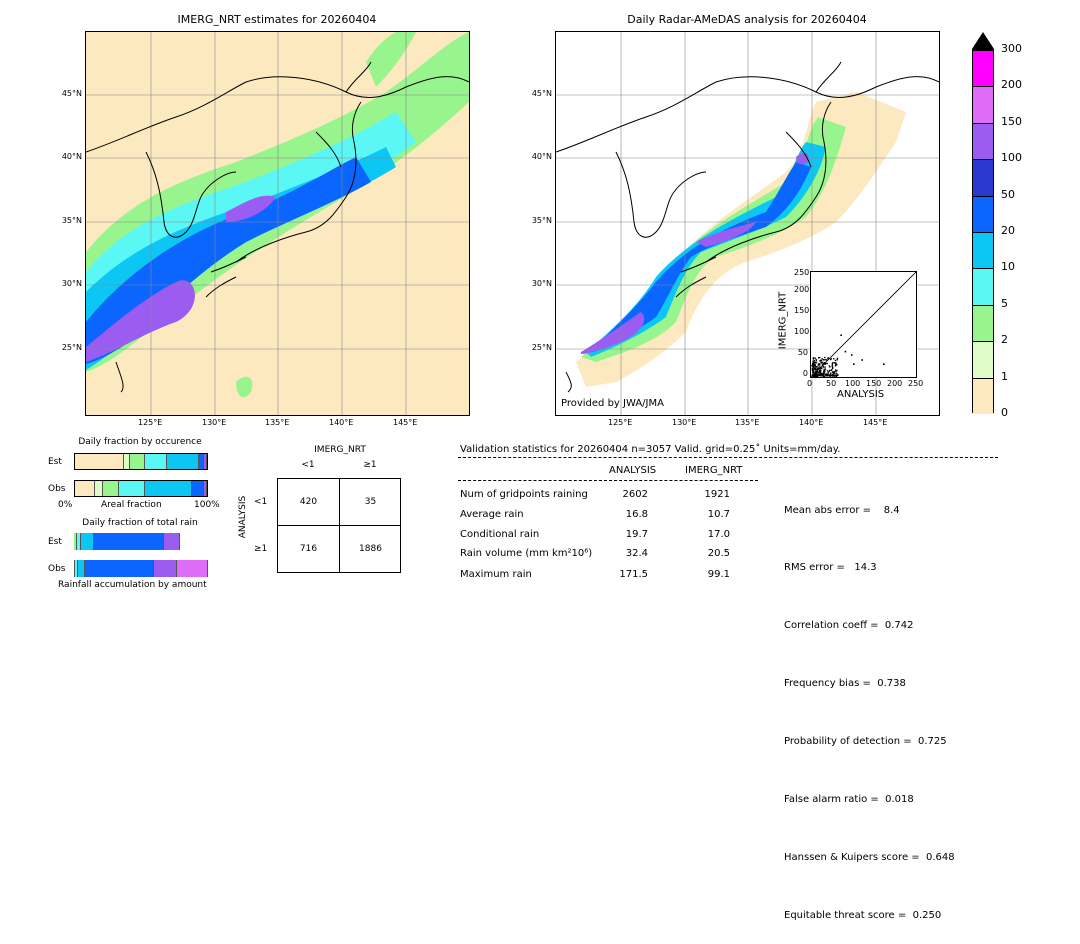 This screenshot has width=1080, height=944. Describe the element at coordinates (1008, 194) in the screenshot. I see `colorbar-label: 50` at that location.